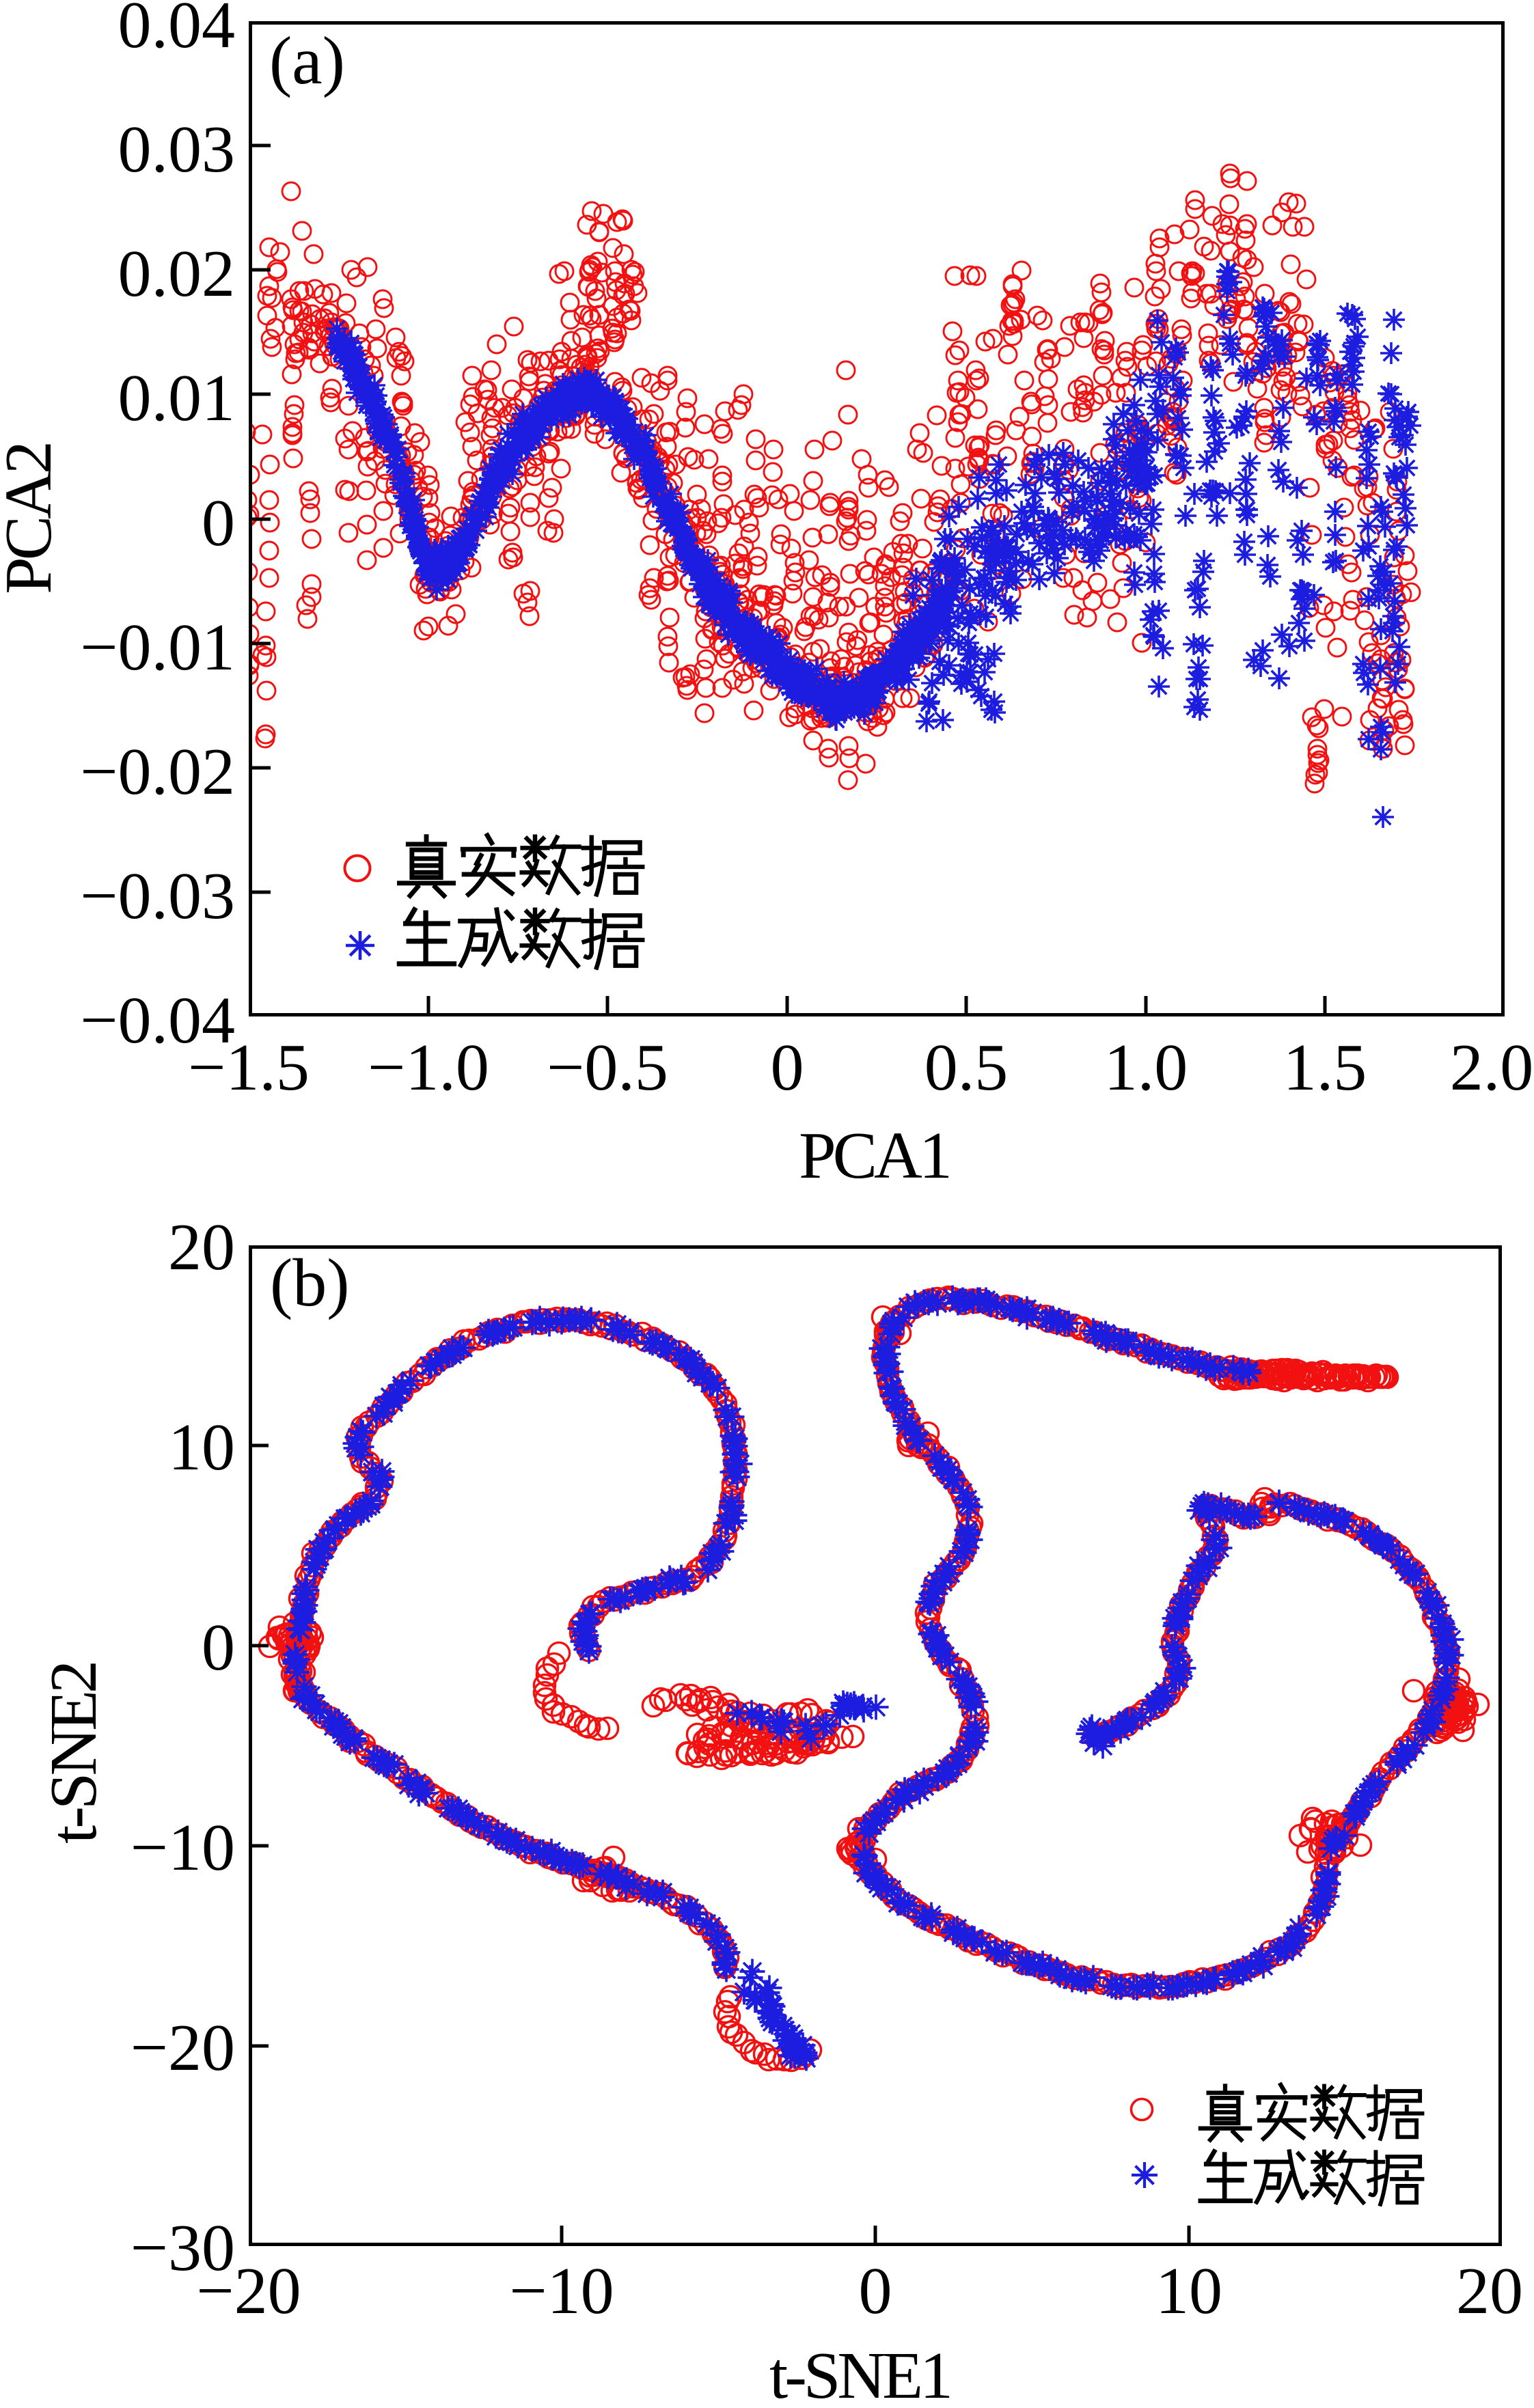 This screenshot has width=1534, height=2408. I want to click on svg-text: 0.5, so click(966, 1068).